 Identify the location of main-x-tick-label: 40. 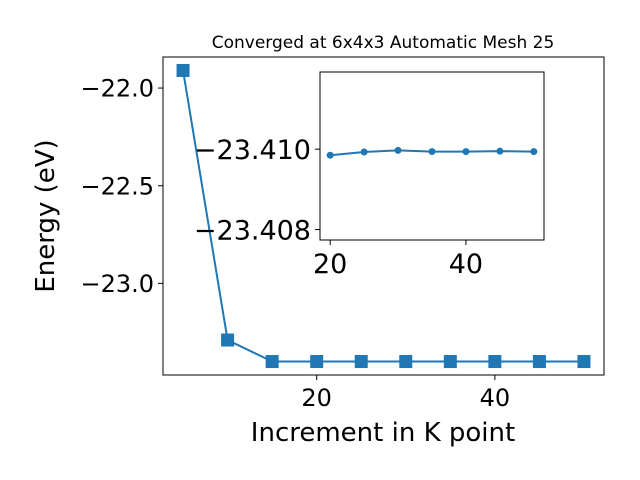
(495, 398).